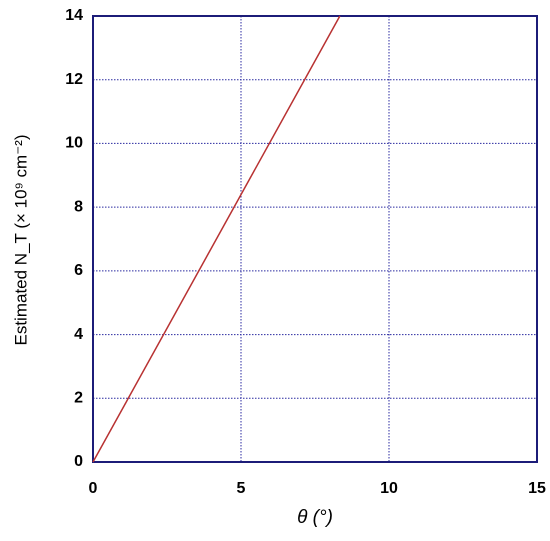 This screenshot has width=550, height=541. What do you see at coordinates (93, 488) in the screenshot?
I see `x-tick-label: 0` at bounding box center [93, 488].